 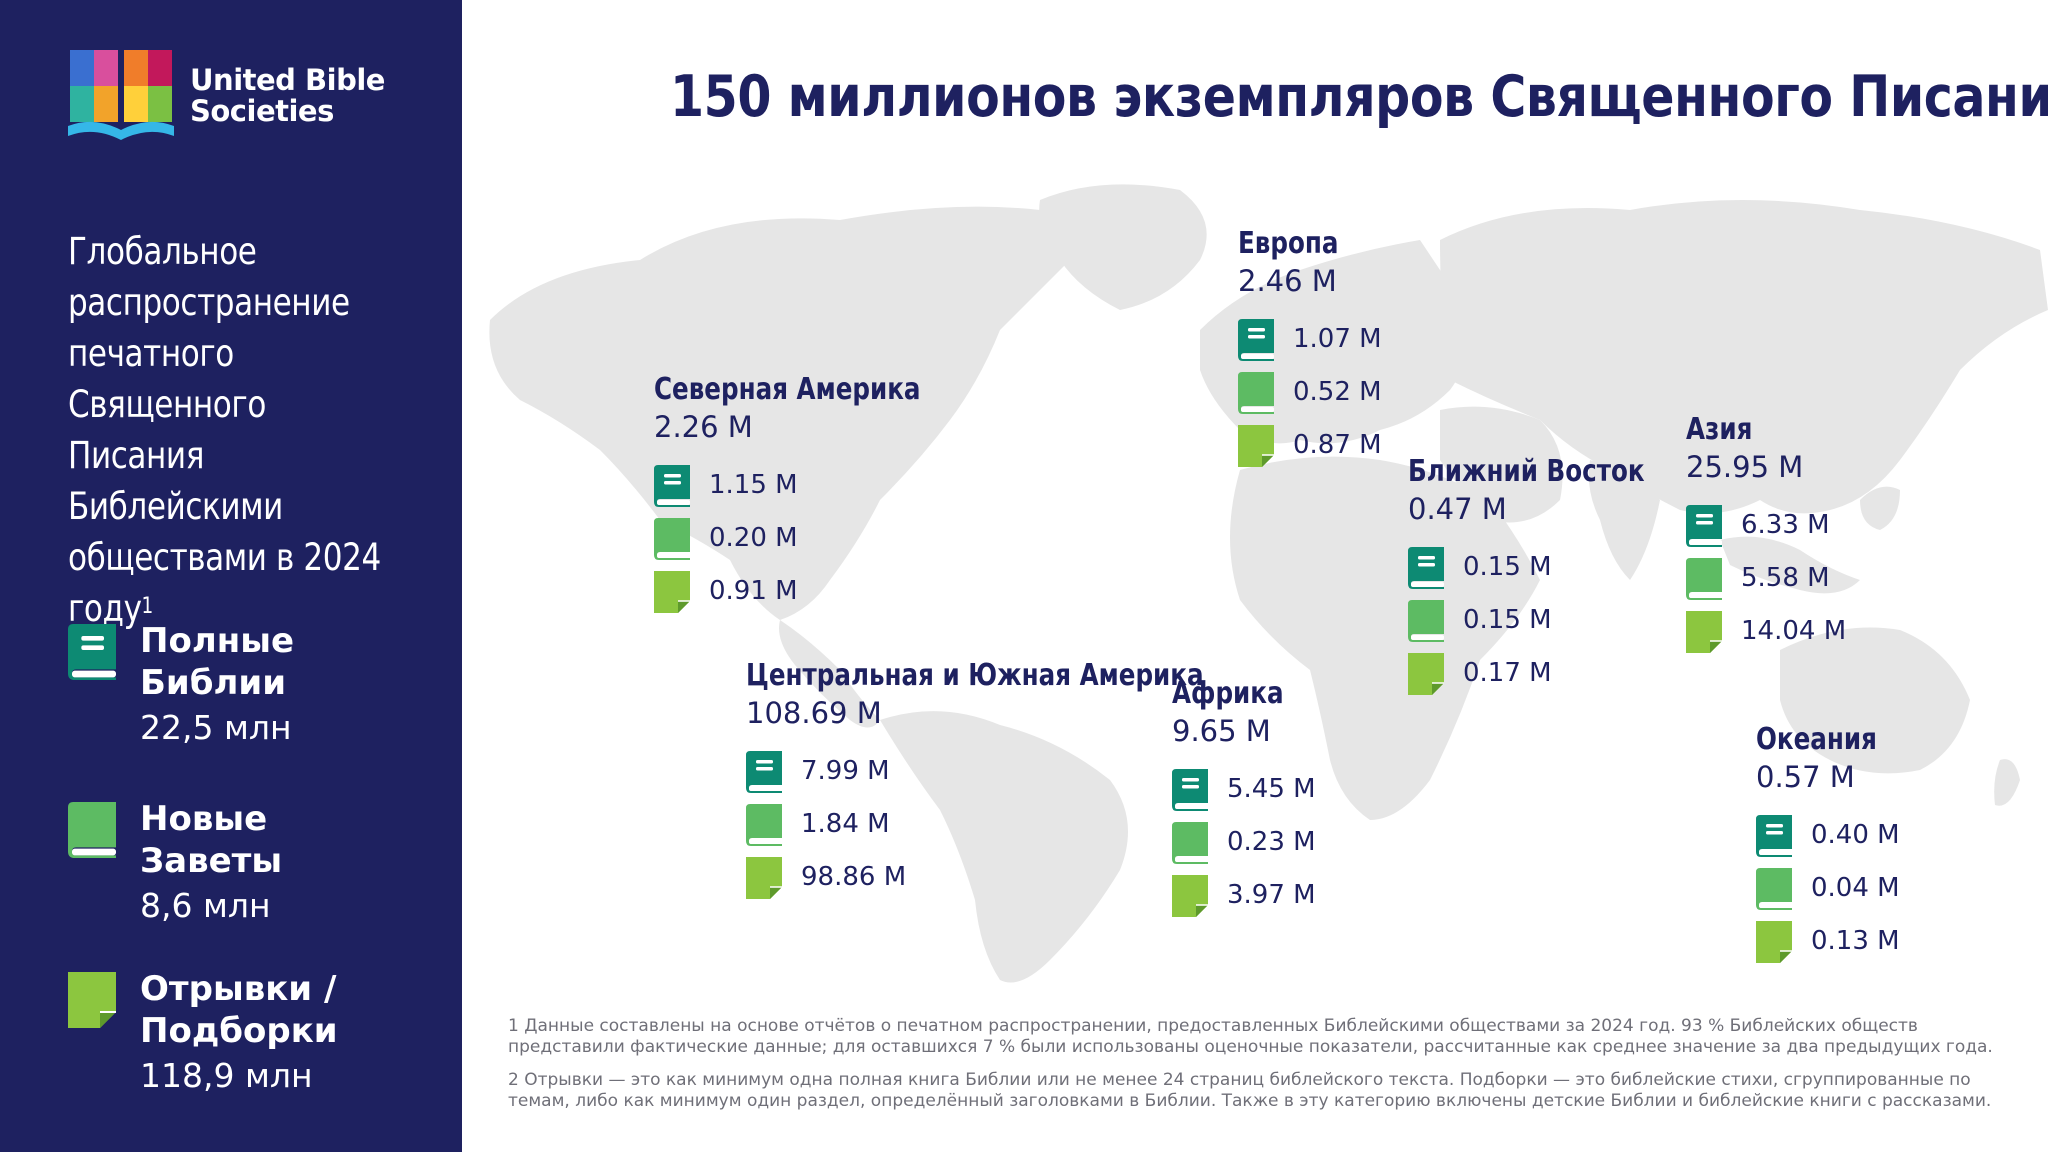 What do you see at coordinates (1271, 842) in the screenshot?
I see `stat-value: 0.23 M` at bounding box center [1271, 842].